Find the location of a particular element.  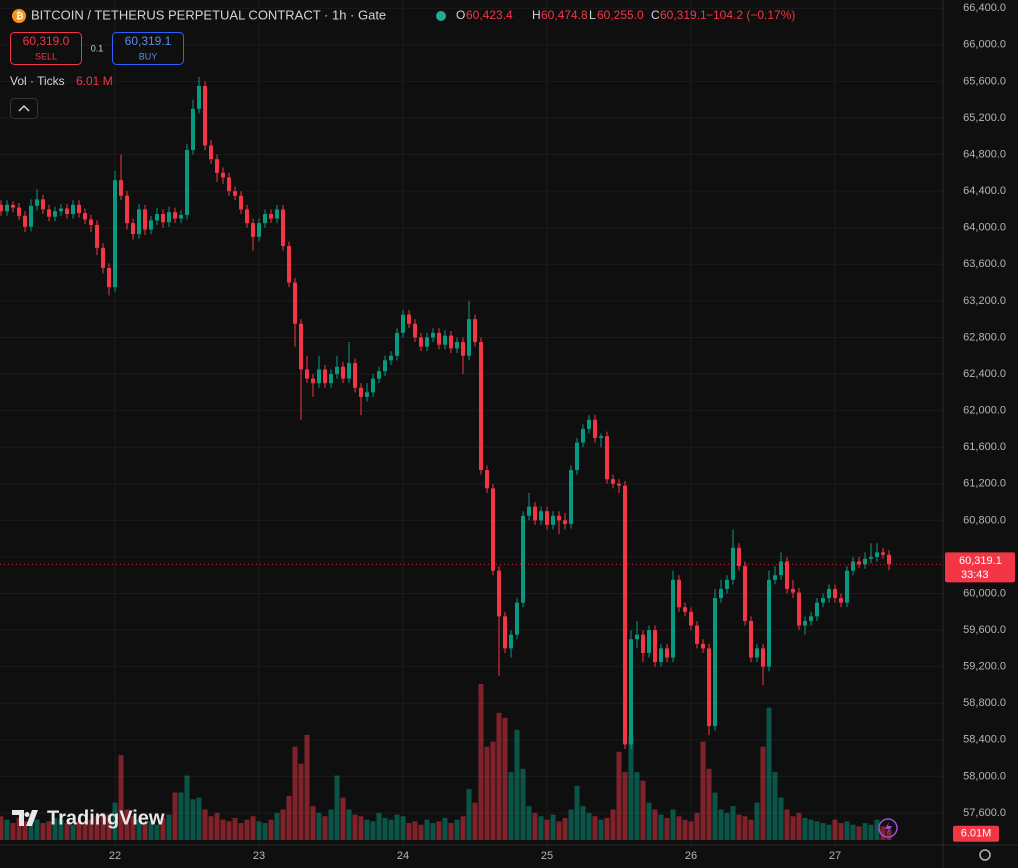

time-axis-bg is located at coordinates (471, 856).